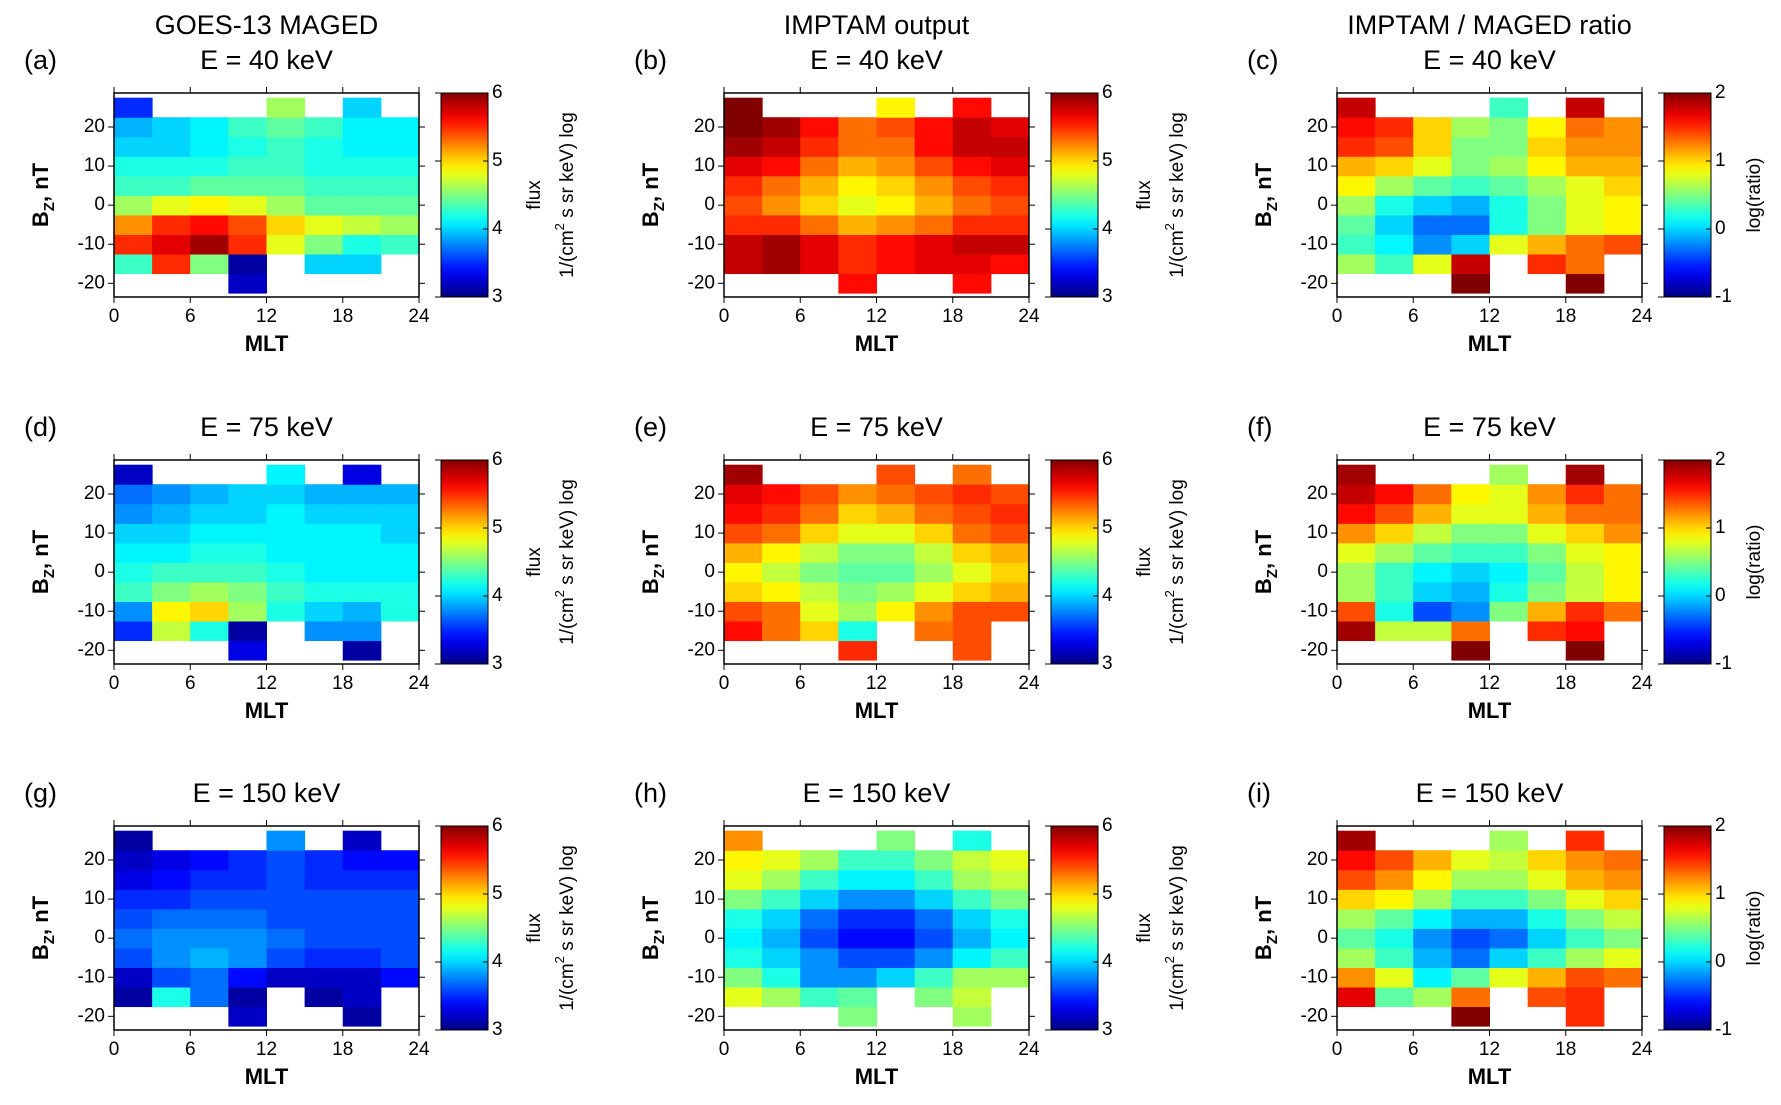 The height and width of the screenshot is (1105, 1781). Describe the element at coordinates (653, 561) in the screenshot. I see `y-axis-label: BZ, nT` at that location.